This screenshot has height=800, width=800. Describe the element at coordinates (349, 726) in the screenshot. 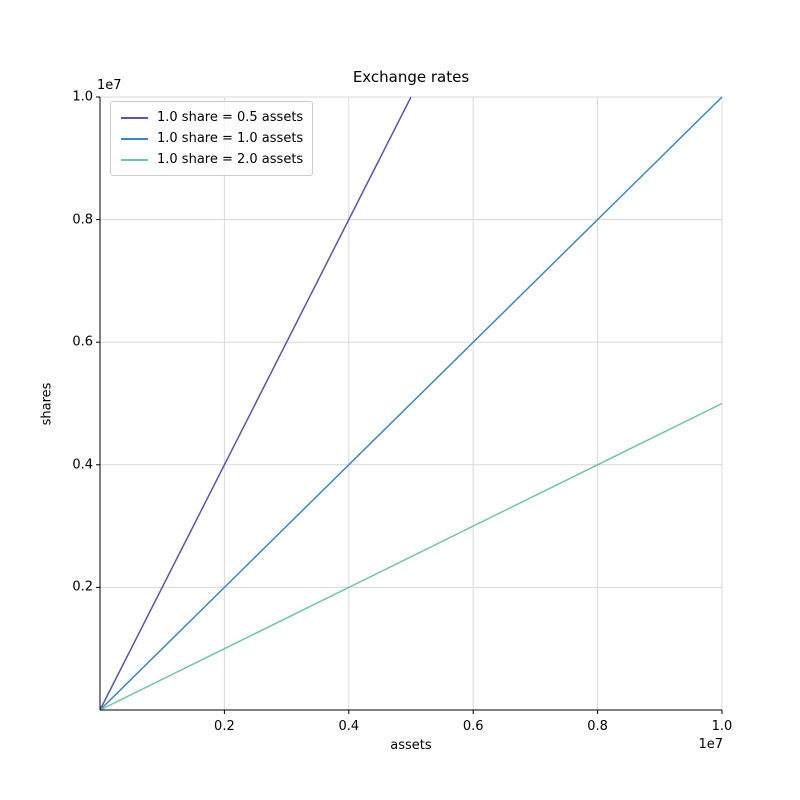

I see `x-tick-label: 0.4` at that location.